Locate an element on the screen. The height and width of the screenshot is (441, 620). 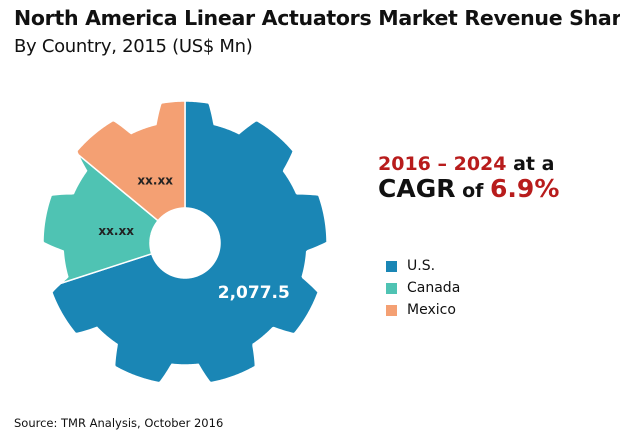
cagr-of: of is located at coordinates (473, 191).